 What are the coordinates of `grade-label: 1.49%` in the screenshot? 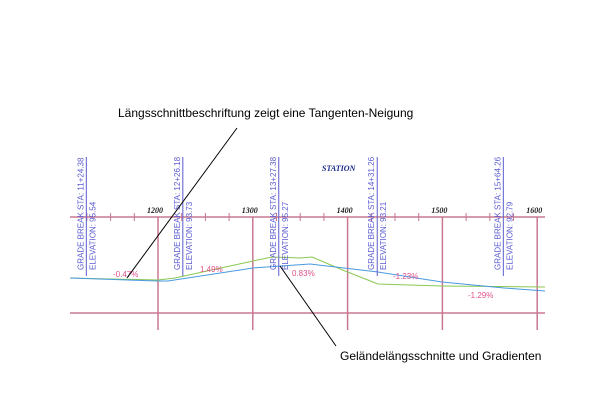 It's located at (211, 269).